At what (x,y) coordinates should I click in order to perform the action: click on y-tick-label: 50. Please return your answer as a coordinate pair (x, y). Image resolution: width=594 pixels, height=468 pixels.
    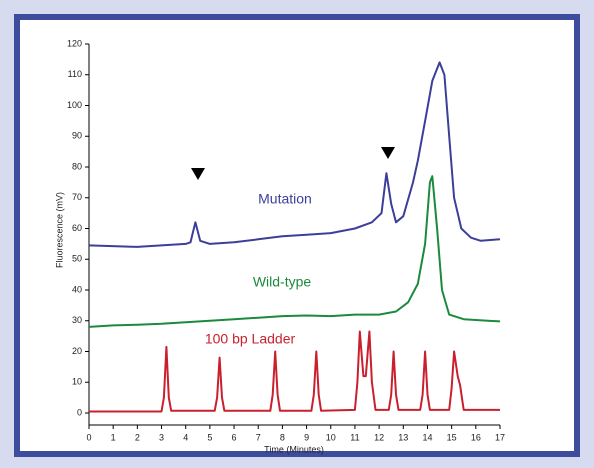
    Looking at the image, I should click on (77, 259).